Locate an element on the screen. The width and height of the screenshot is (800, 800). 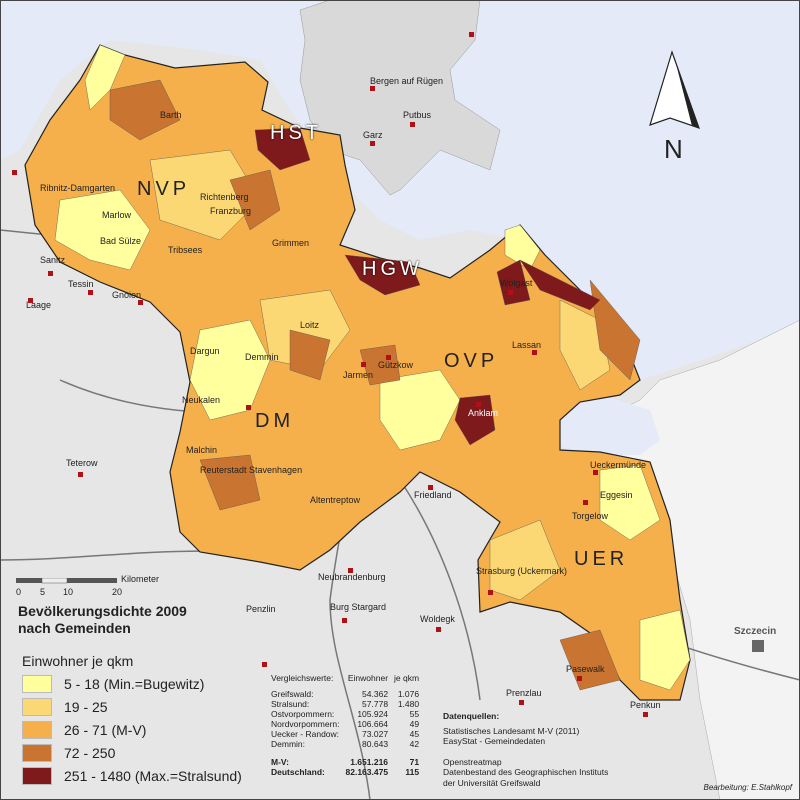
town-label: Sanitz is located at coordinates (53, 260).